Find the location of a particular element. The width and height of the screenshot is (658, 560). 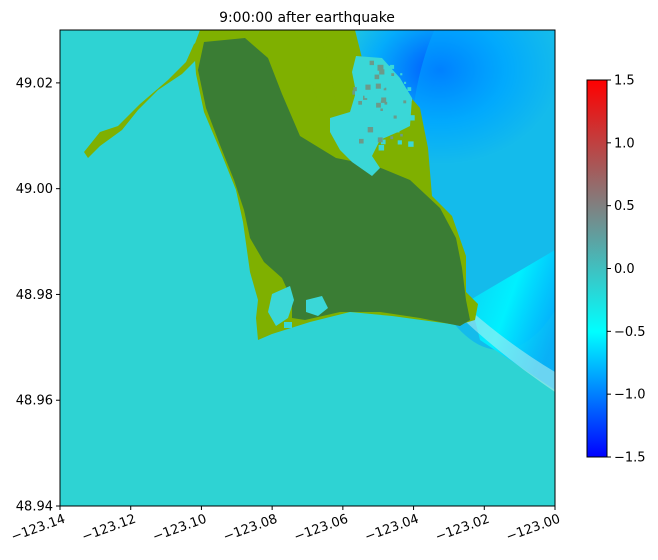

wave-plume is located at coordinates (512, 320).